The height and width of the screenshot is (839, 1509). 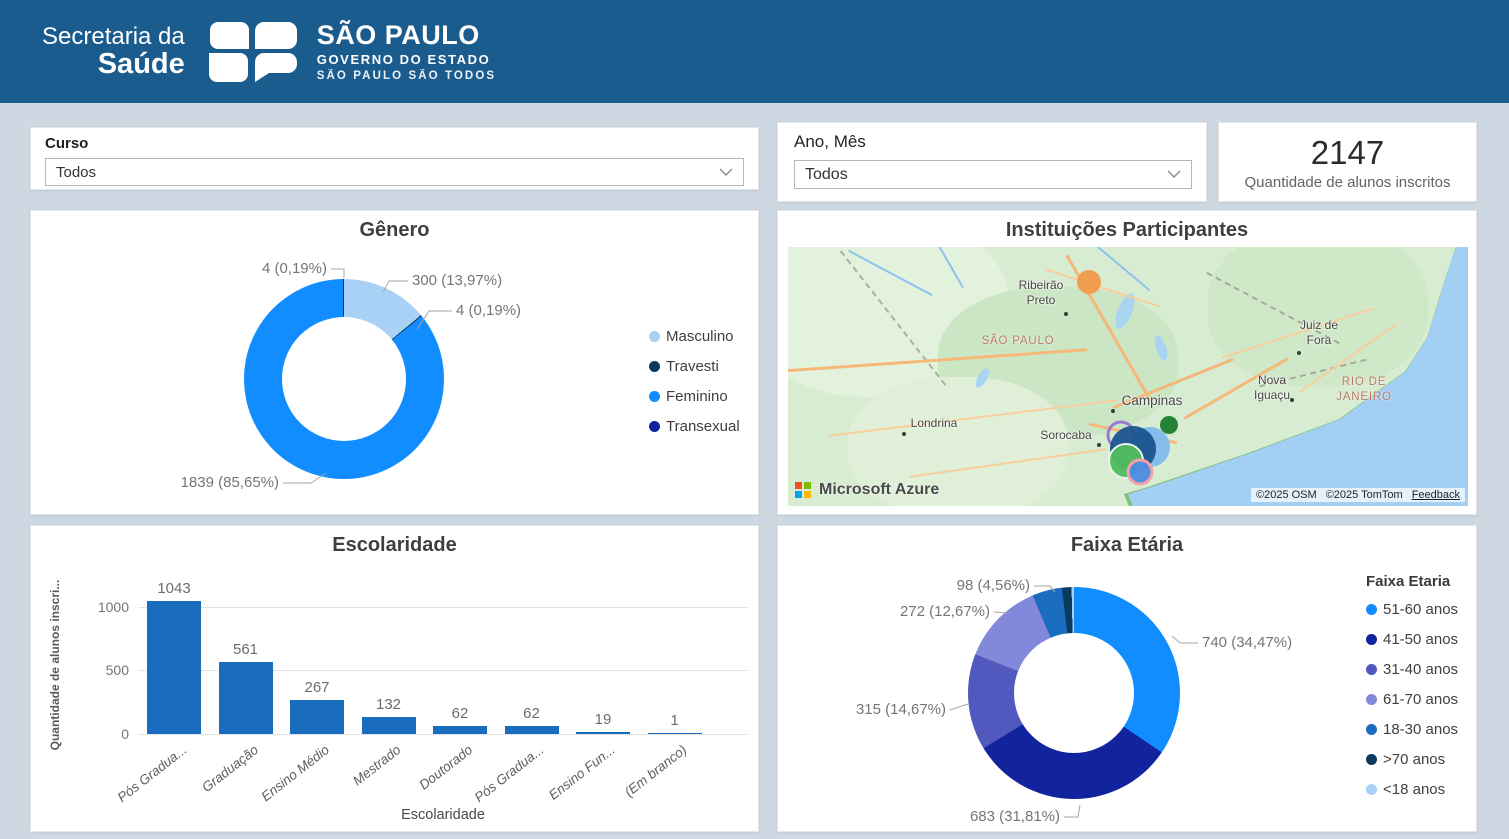 What do you see at coordinates (1347, 152) in the screenshot?
I see `kpi-value: 2147` at bounding box center [1347, 152].